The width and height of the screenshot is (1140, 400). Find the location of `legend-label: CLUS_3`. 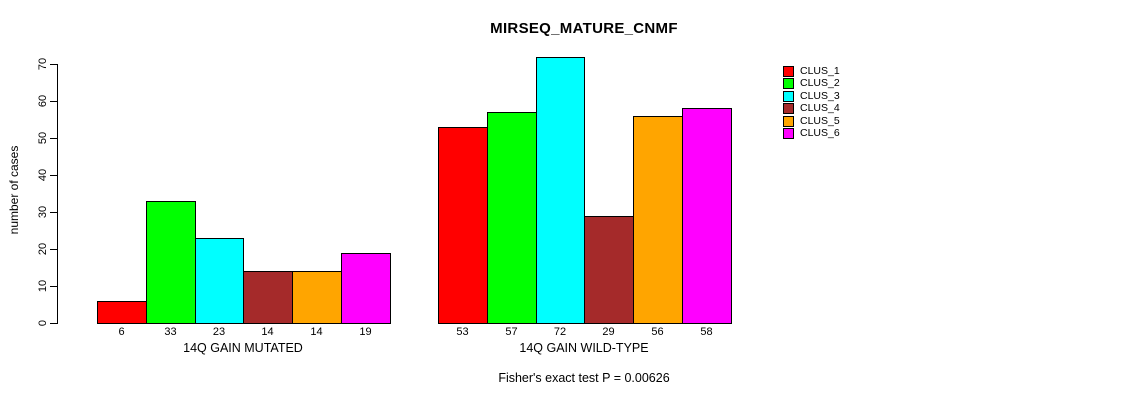

legend-label: CLUS_3 is located at coordinates (820, 96).